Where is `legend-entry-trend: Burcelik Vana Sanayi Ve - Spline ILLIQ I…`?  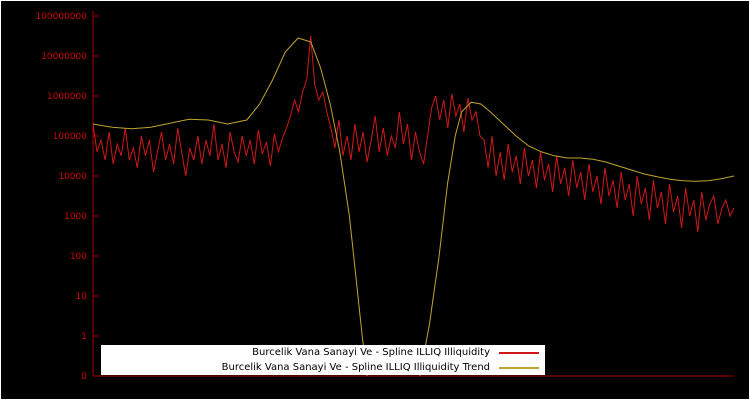
legend-entry-trend: Burcelik Vana Sanayi Ve - Spline ILLIQ I… is located at coordinates (323, 367).